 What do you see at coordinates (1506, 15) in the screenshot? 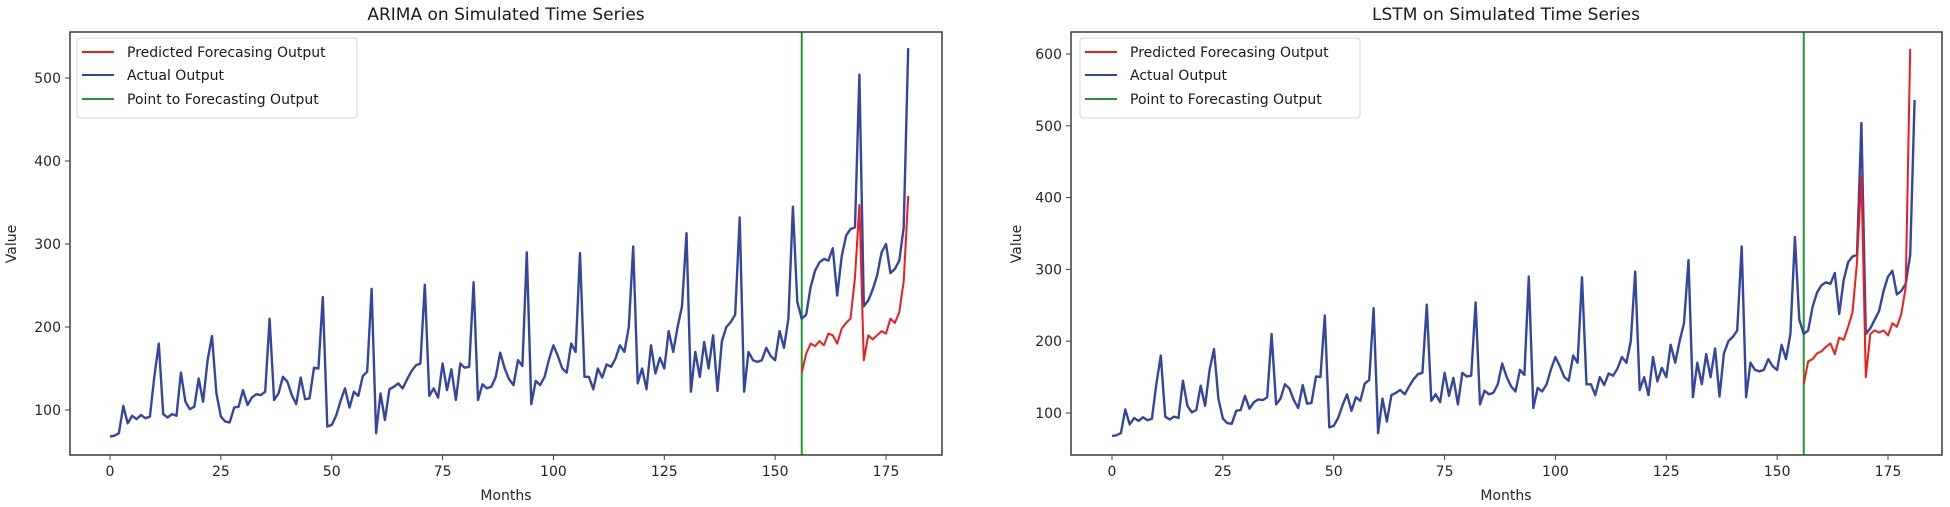
I see `chart-title: LSTM on Simulated Time Series` at bounding box center [1506, 15].